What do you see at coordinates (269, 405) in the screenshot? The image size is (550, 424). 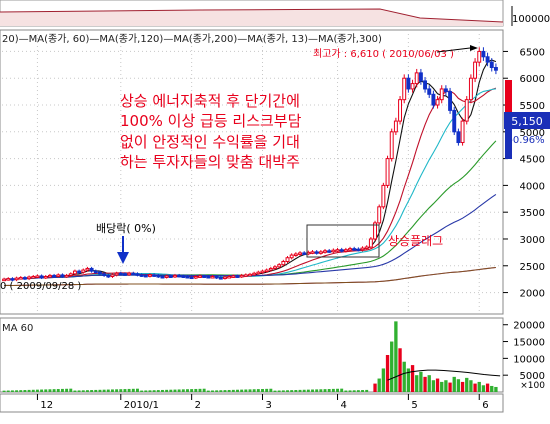 I see `x-tick-label: 3` at bounding box center [269, 405].